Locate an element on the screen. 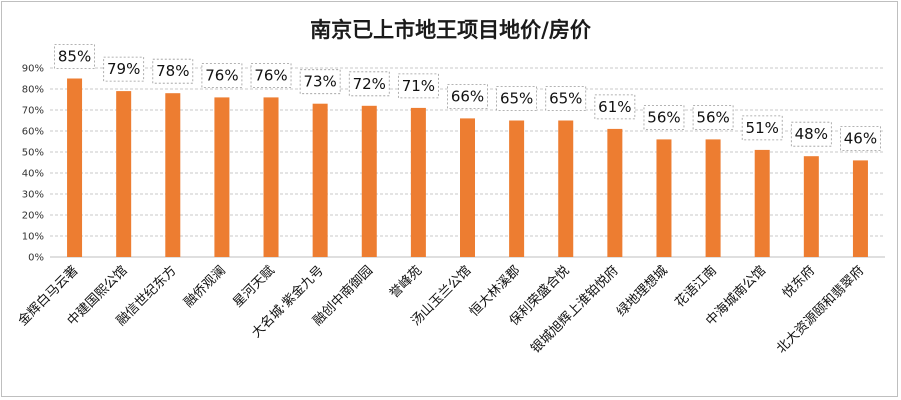 The height and width of the screenshot is (400, 901). data-label-text: 46% is located at coordinates (860, 138).